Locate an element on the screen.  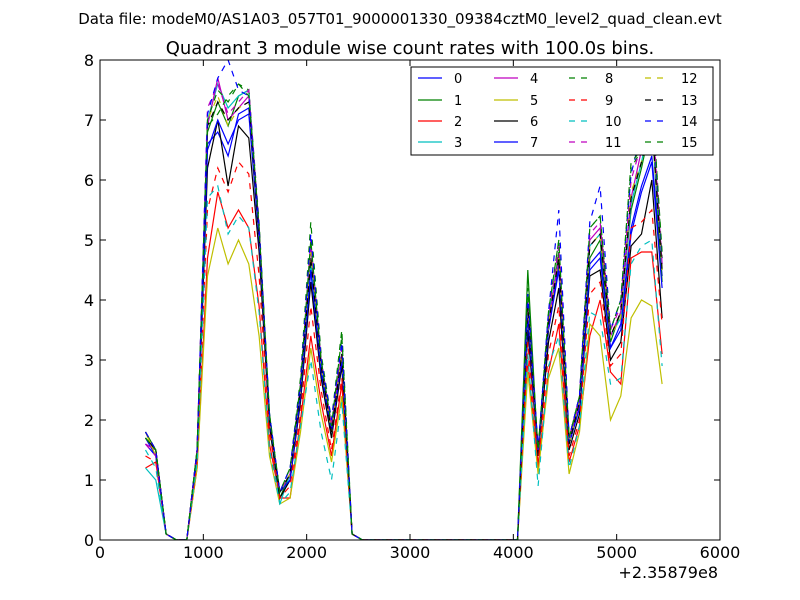
y-tick-label: 0 is located at coordinates (89, 540).